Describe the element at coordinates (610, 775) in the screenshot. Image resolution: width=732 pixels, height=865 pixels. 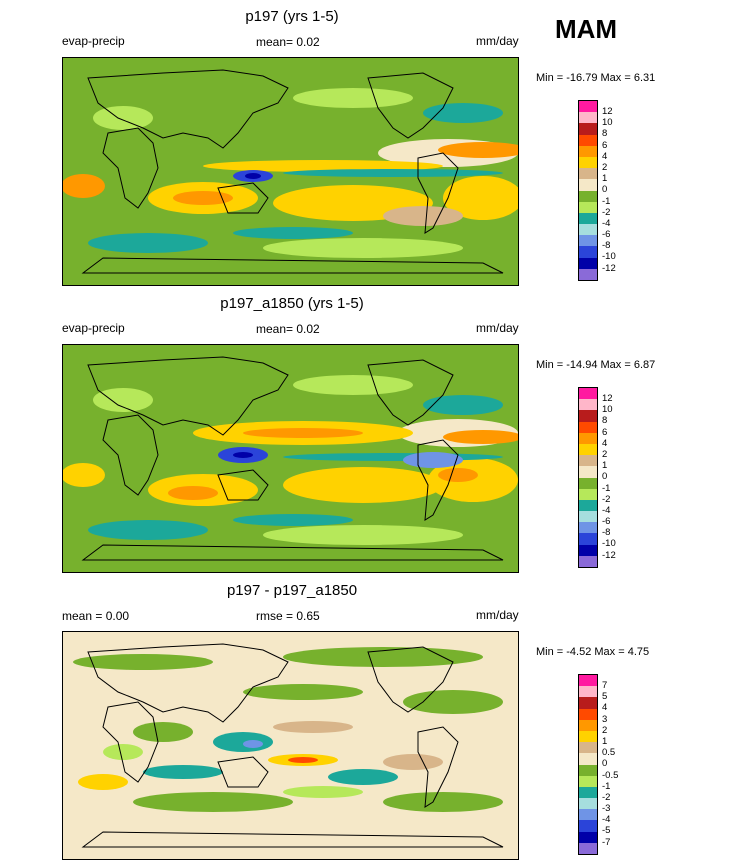
I see `colorbar-label: -0.5` at that location.